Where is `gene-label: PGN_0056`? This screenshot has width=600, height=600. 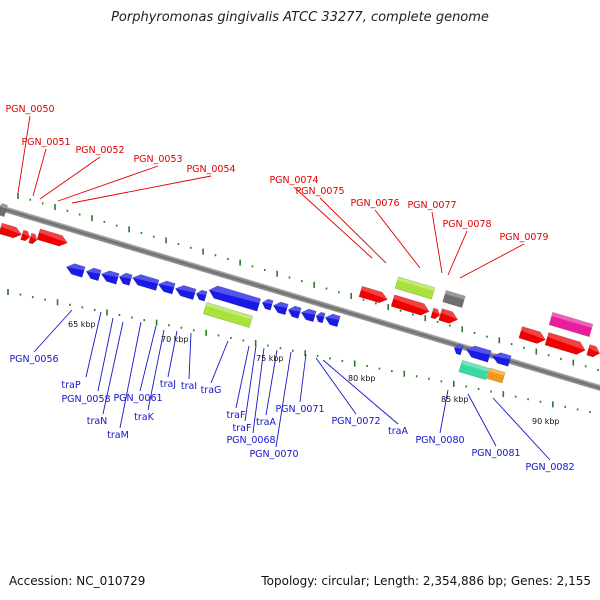
gene-label: PGN_0056 is located at coordinates (33, 359).